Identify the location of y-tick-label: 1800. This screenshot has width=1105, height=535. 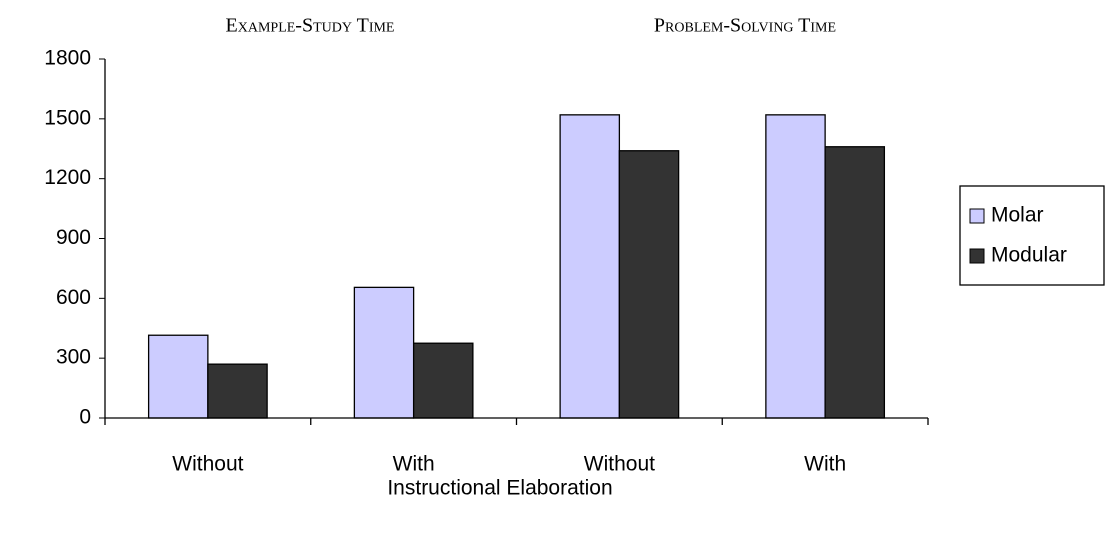
(67, 58).